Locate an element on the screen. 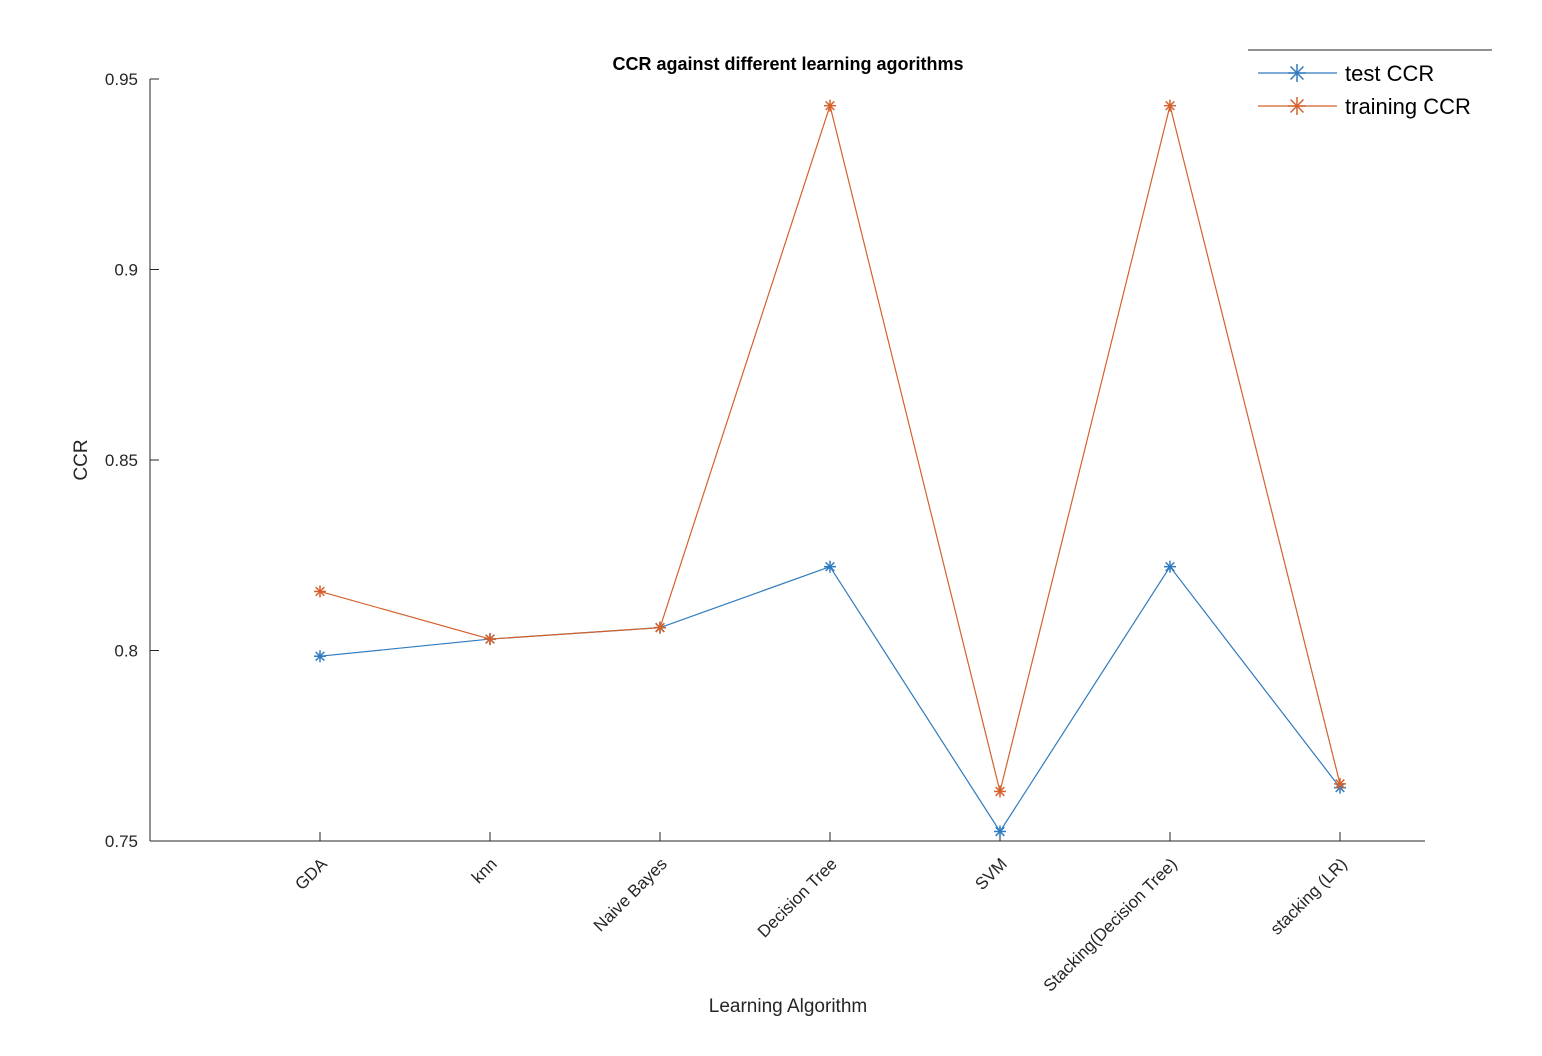 The width and height of the screenshot is (1542, 1056). legend-label: test CCR is located at coordinates (1389, 73).